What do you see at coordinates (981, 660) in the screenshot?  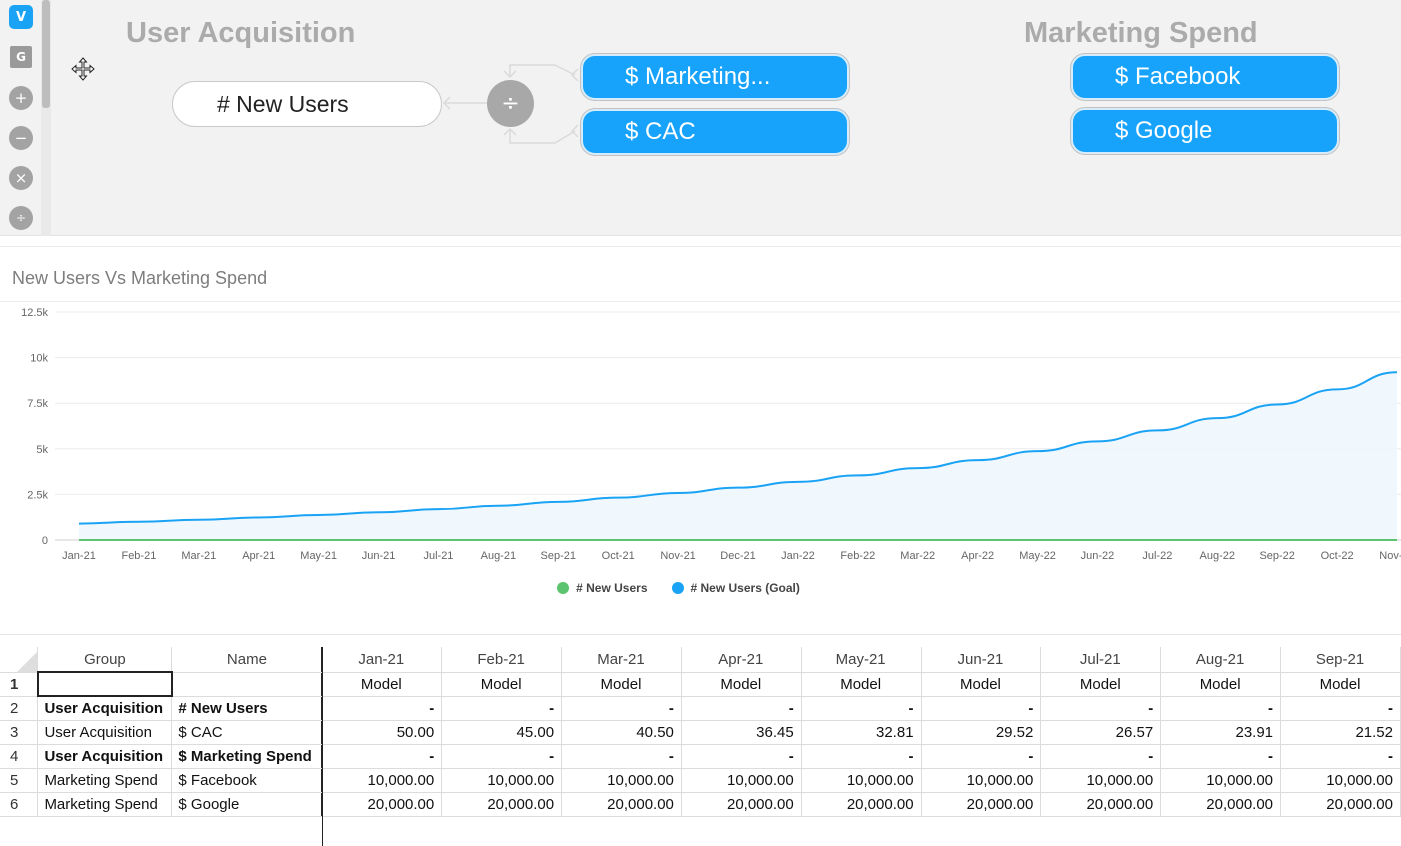 I see `column-header-month: Jun-21` at bounding box center [981, 660].